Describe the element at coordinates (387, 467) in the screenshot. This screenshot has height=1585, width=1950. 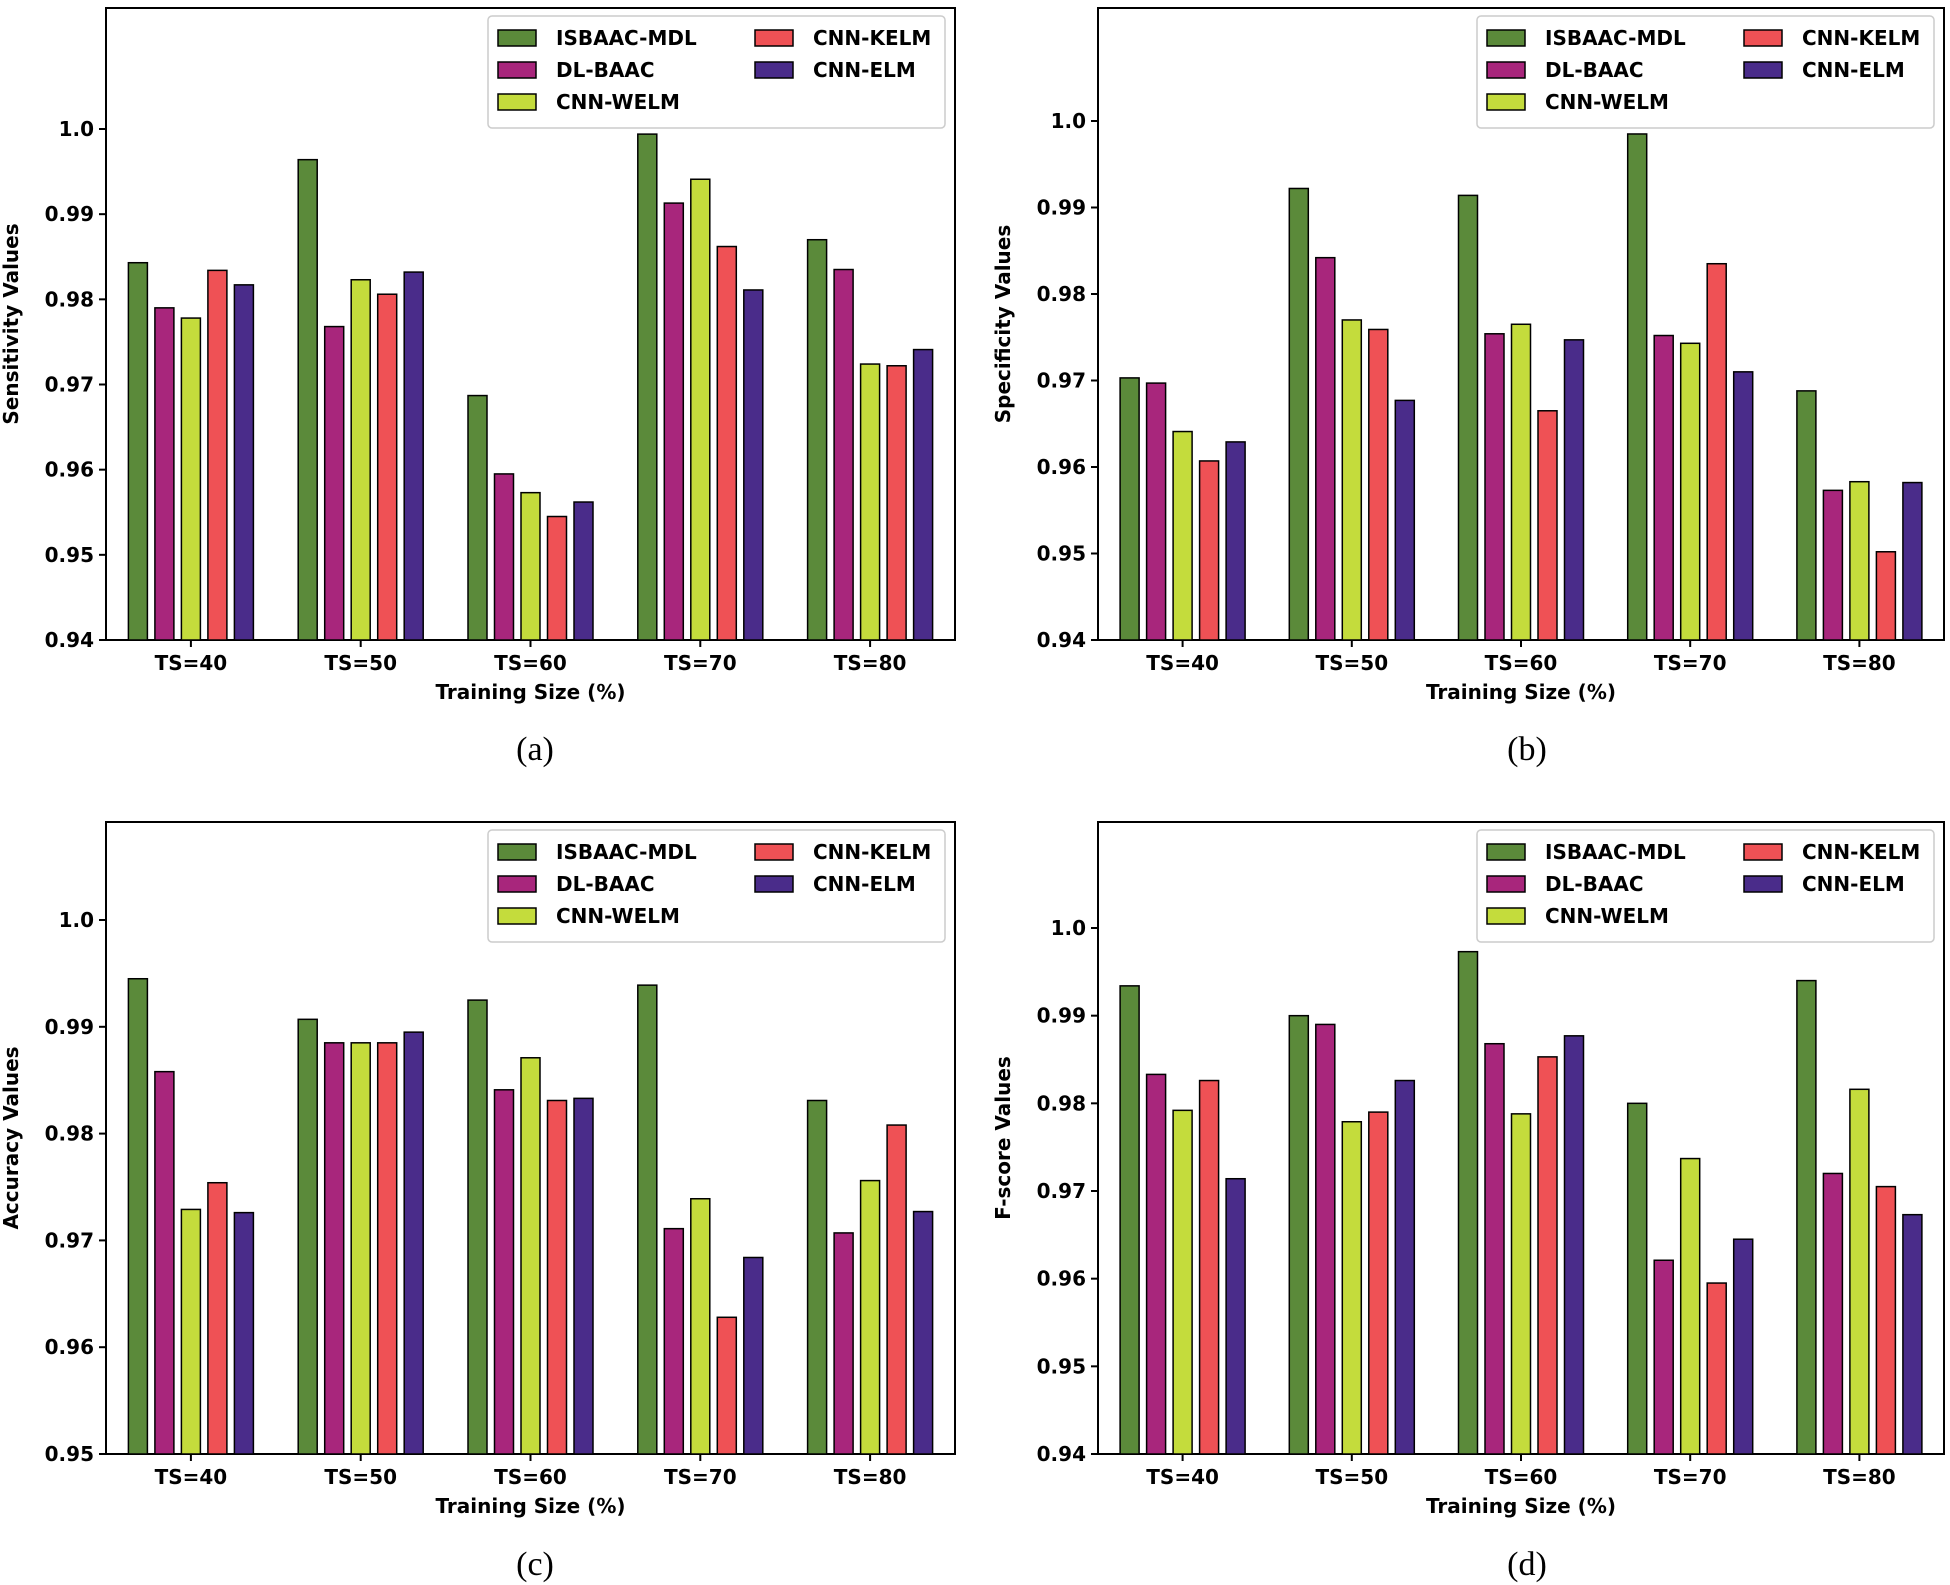
I see `bar-cnn-kelm-ts50` at that location.